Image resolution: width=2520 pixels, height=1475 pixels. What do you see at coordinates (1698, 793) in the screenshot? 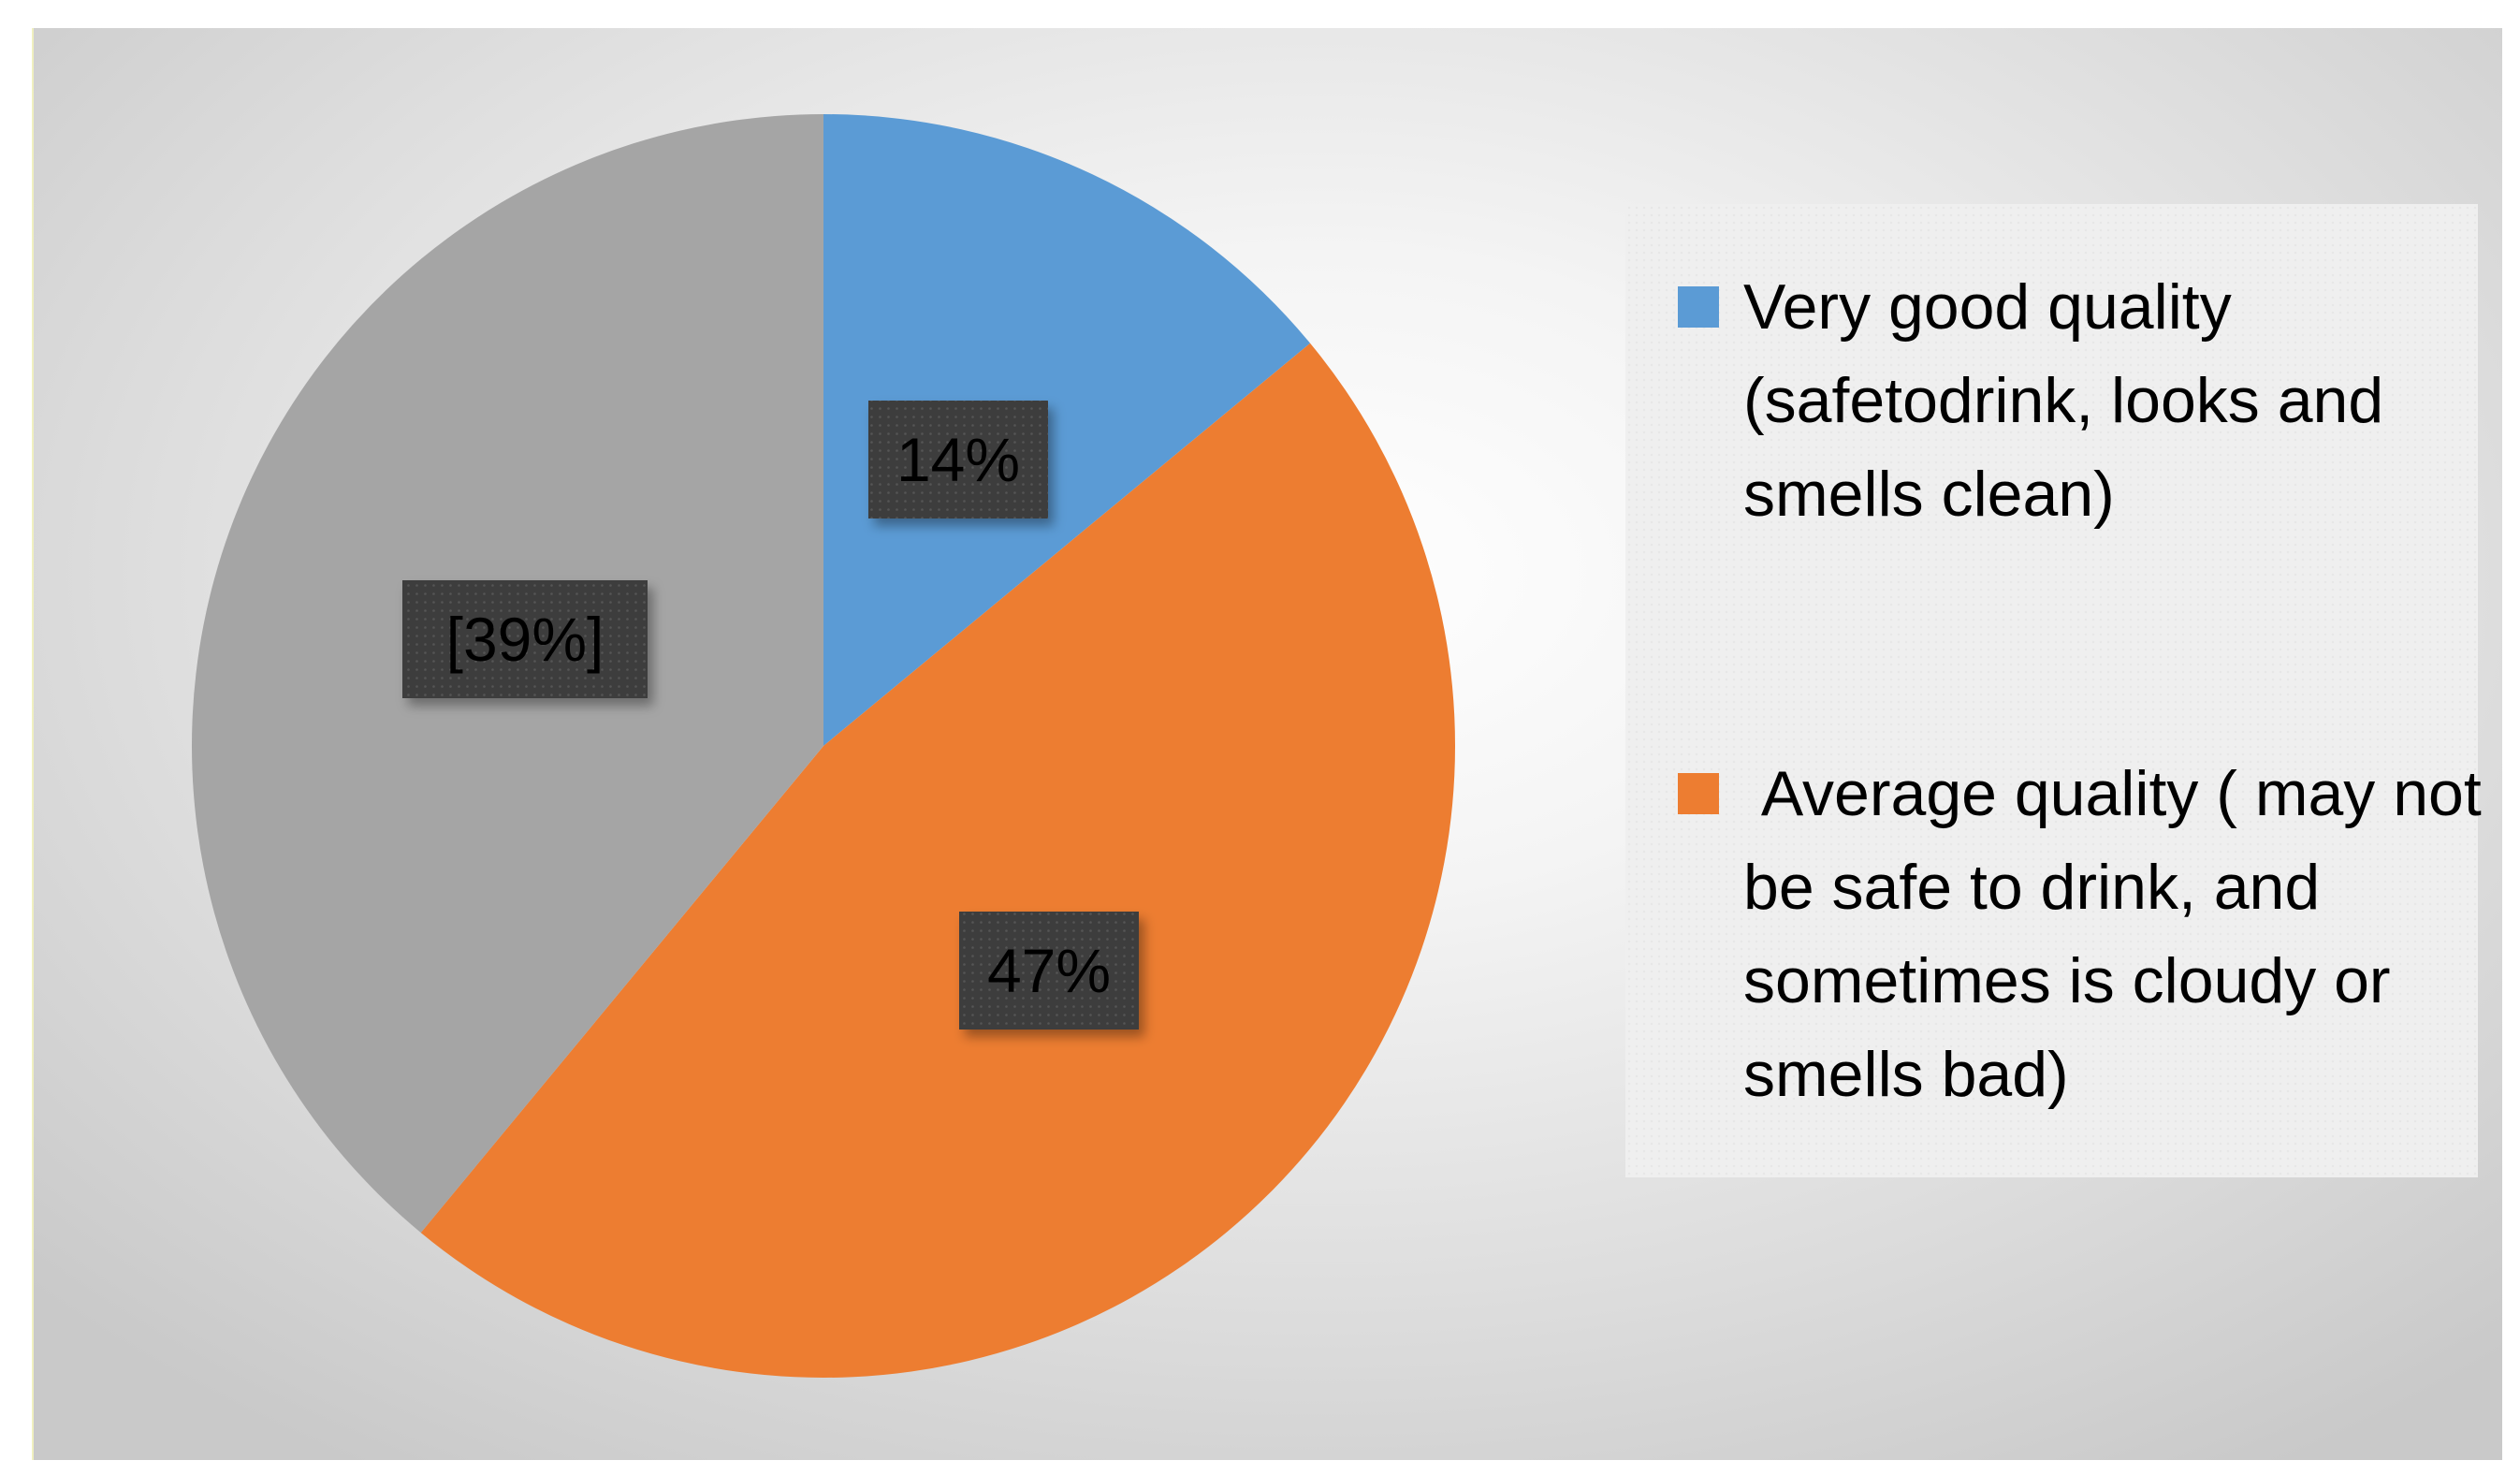
I see `legend-swatch-average` at bounding box center [1698, 793].